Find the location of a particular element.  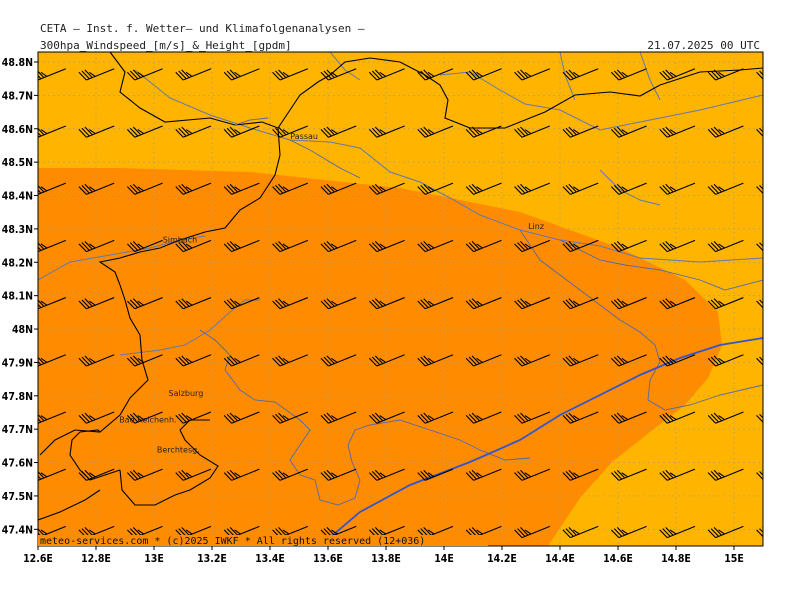

lat-tick-label: 48.4N is located at coordinates (17, 197).